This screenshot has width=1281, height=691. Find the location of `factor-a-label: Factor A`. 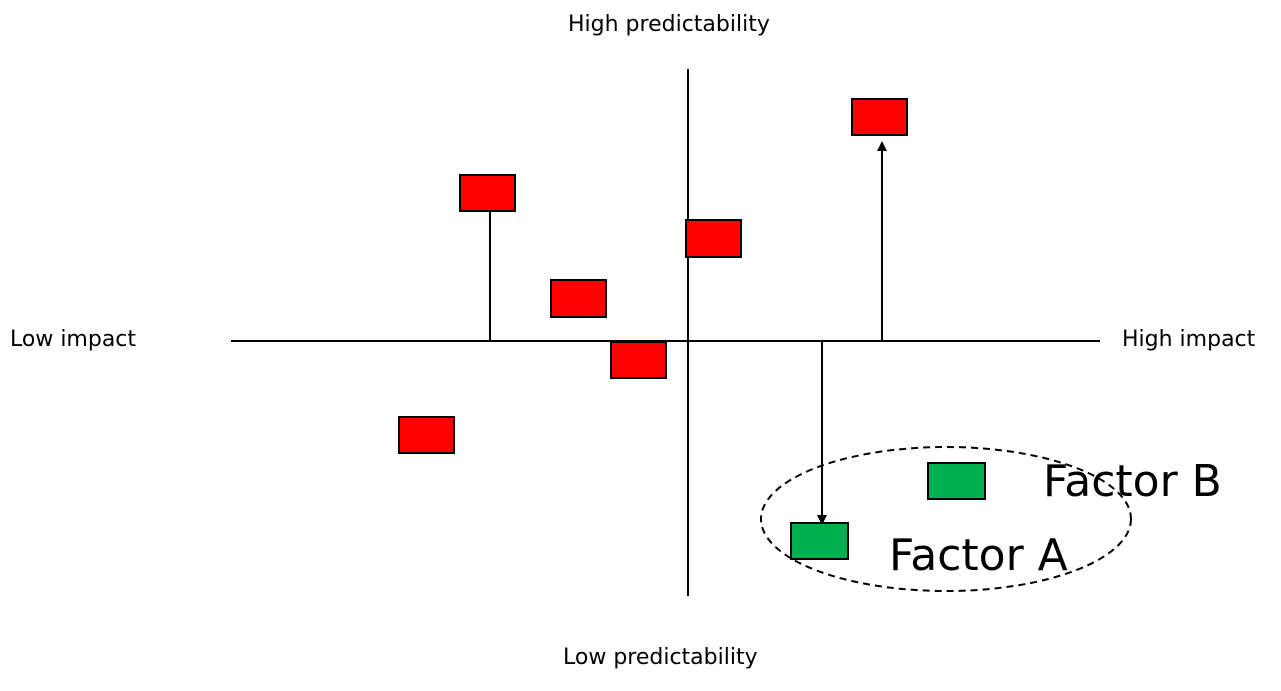

factor-a-label: Factor A is located at coordinates (978, 555).